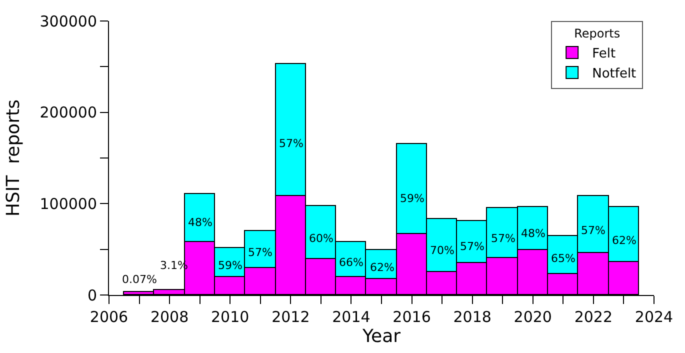 The width and height of the screenshot is (685, 353). I want to click on annotation: 0.07%, so click(139, 279).